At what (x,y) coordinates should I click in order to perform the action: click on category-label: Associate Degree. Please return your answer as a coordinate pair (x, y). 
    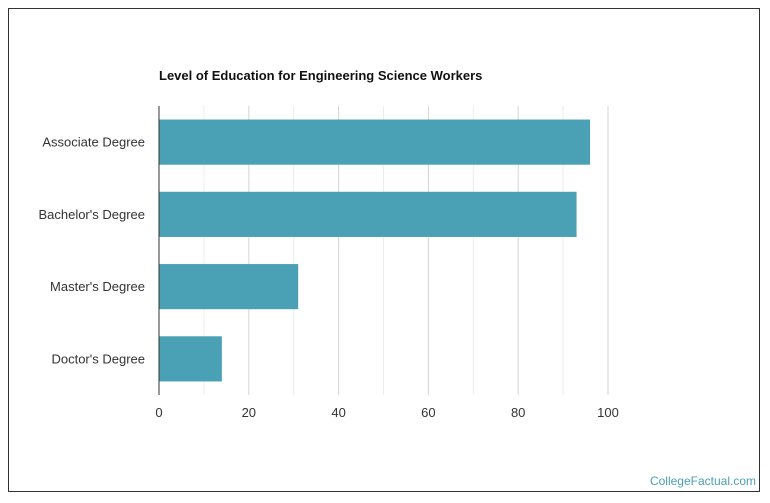
    Looking at the image, I should click on (93, 142).